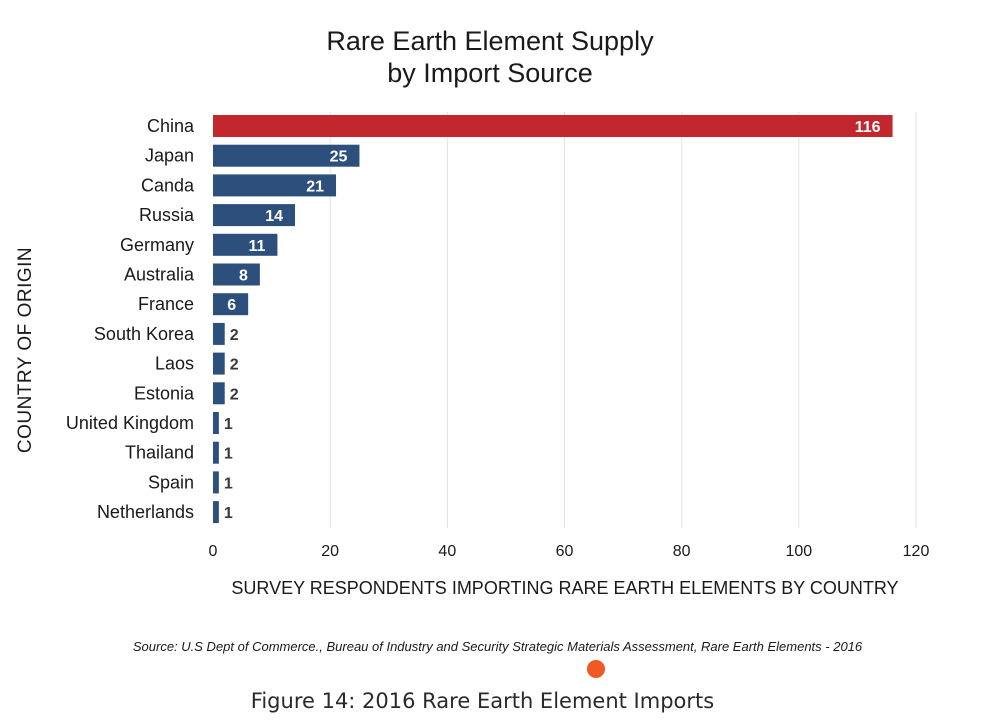 This screenshot has height=728, width=995. I want to click on y-tick-label: Canda, so click(168, 185).